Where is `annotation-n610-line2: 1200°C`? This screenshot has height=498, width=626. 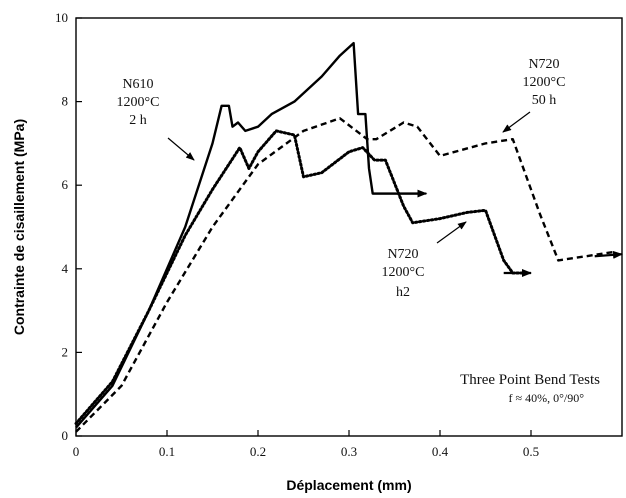
annotation-n610-line2: 1200°C is located at coordinates (138, 102).